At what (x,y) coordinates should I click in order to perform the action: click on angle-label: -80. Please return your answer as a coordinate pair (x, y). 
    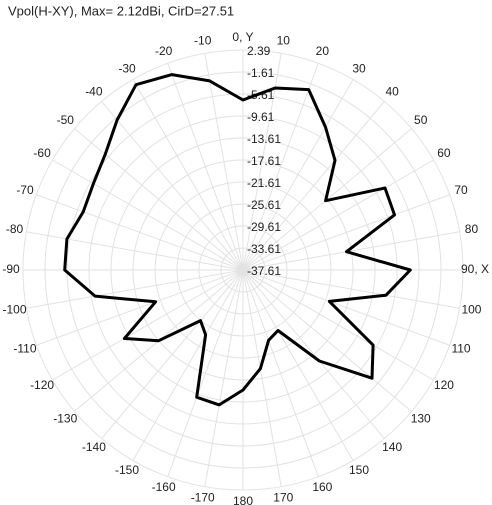
    Looking at the image, I should click on (15, 229).